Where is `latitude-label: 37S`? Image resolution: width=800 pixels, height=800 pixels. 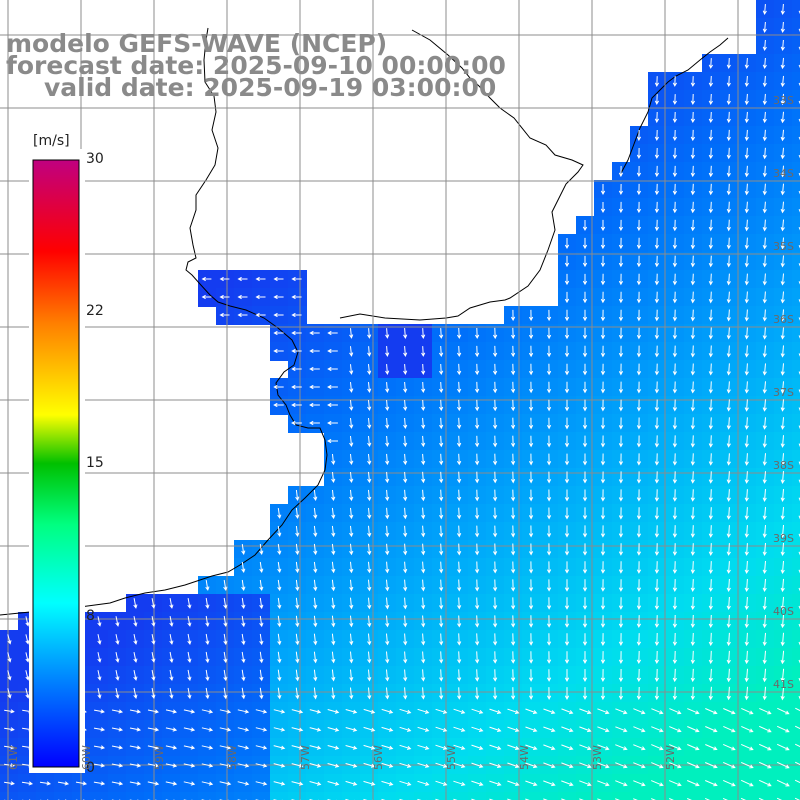
latitude-label: 37S is located at coordinates (783, 392).